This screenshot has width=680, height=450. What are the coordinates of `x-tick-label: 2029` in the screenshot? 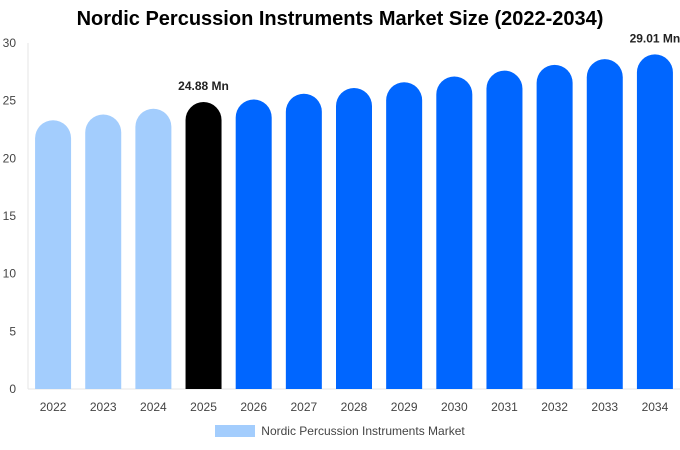 It's located at (404, 407).